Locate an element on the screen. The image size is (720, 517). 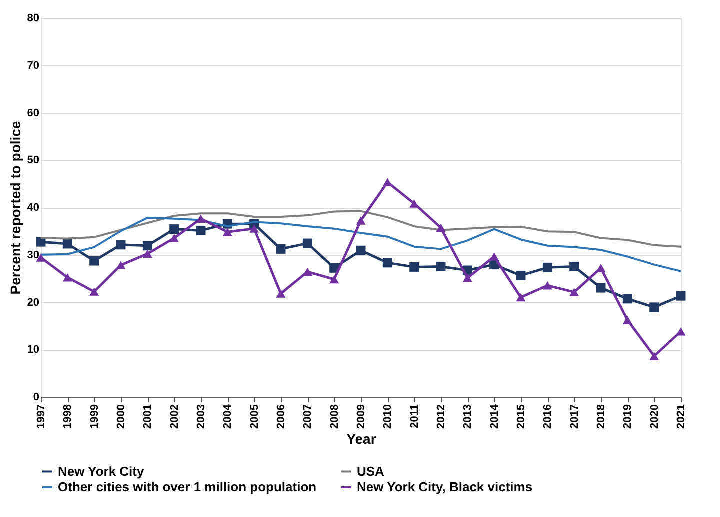
y-tick-label: 40 is located at coordinates (33, 208).